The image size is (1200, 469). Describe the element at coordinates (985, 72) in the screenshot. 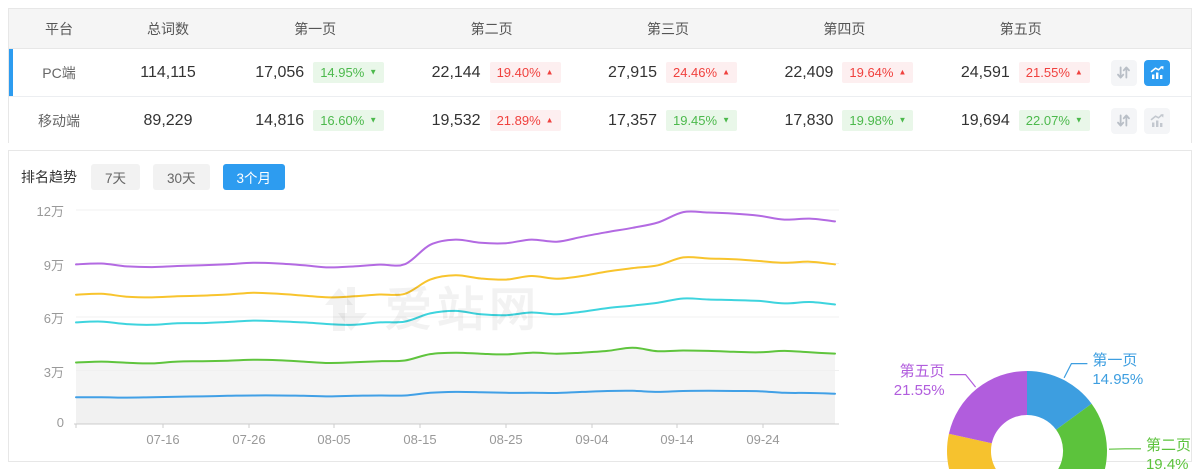

I see `page5-count: 24,591` at that location.